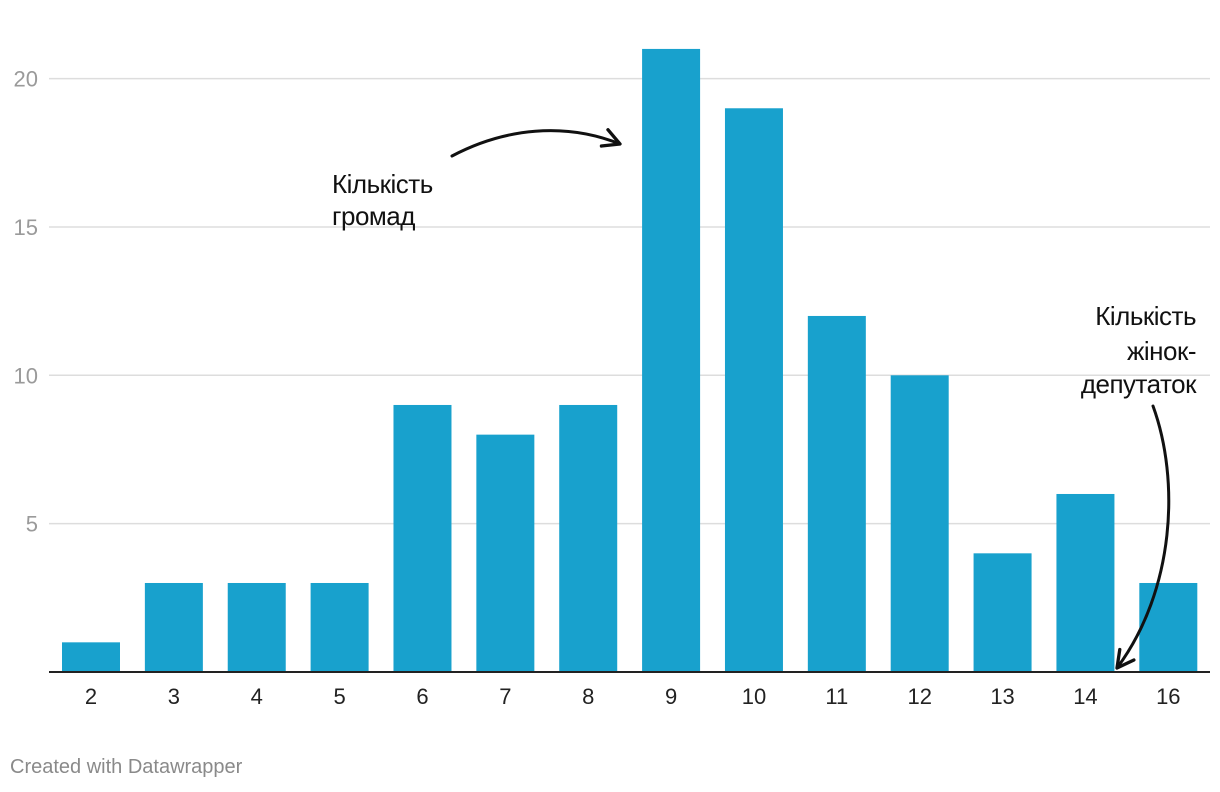 Image resolution: width=1220 pixels, height=792 pixels. What do you see at coordinates (1002, 696) in the screenshot?
I see `x-tick-label-13: 13` at bounding box center [1002, 696].